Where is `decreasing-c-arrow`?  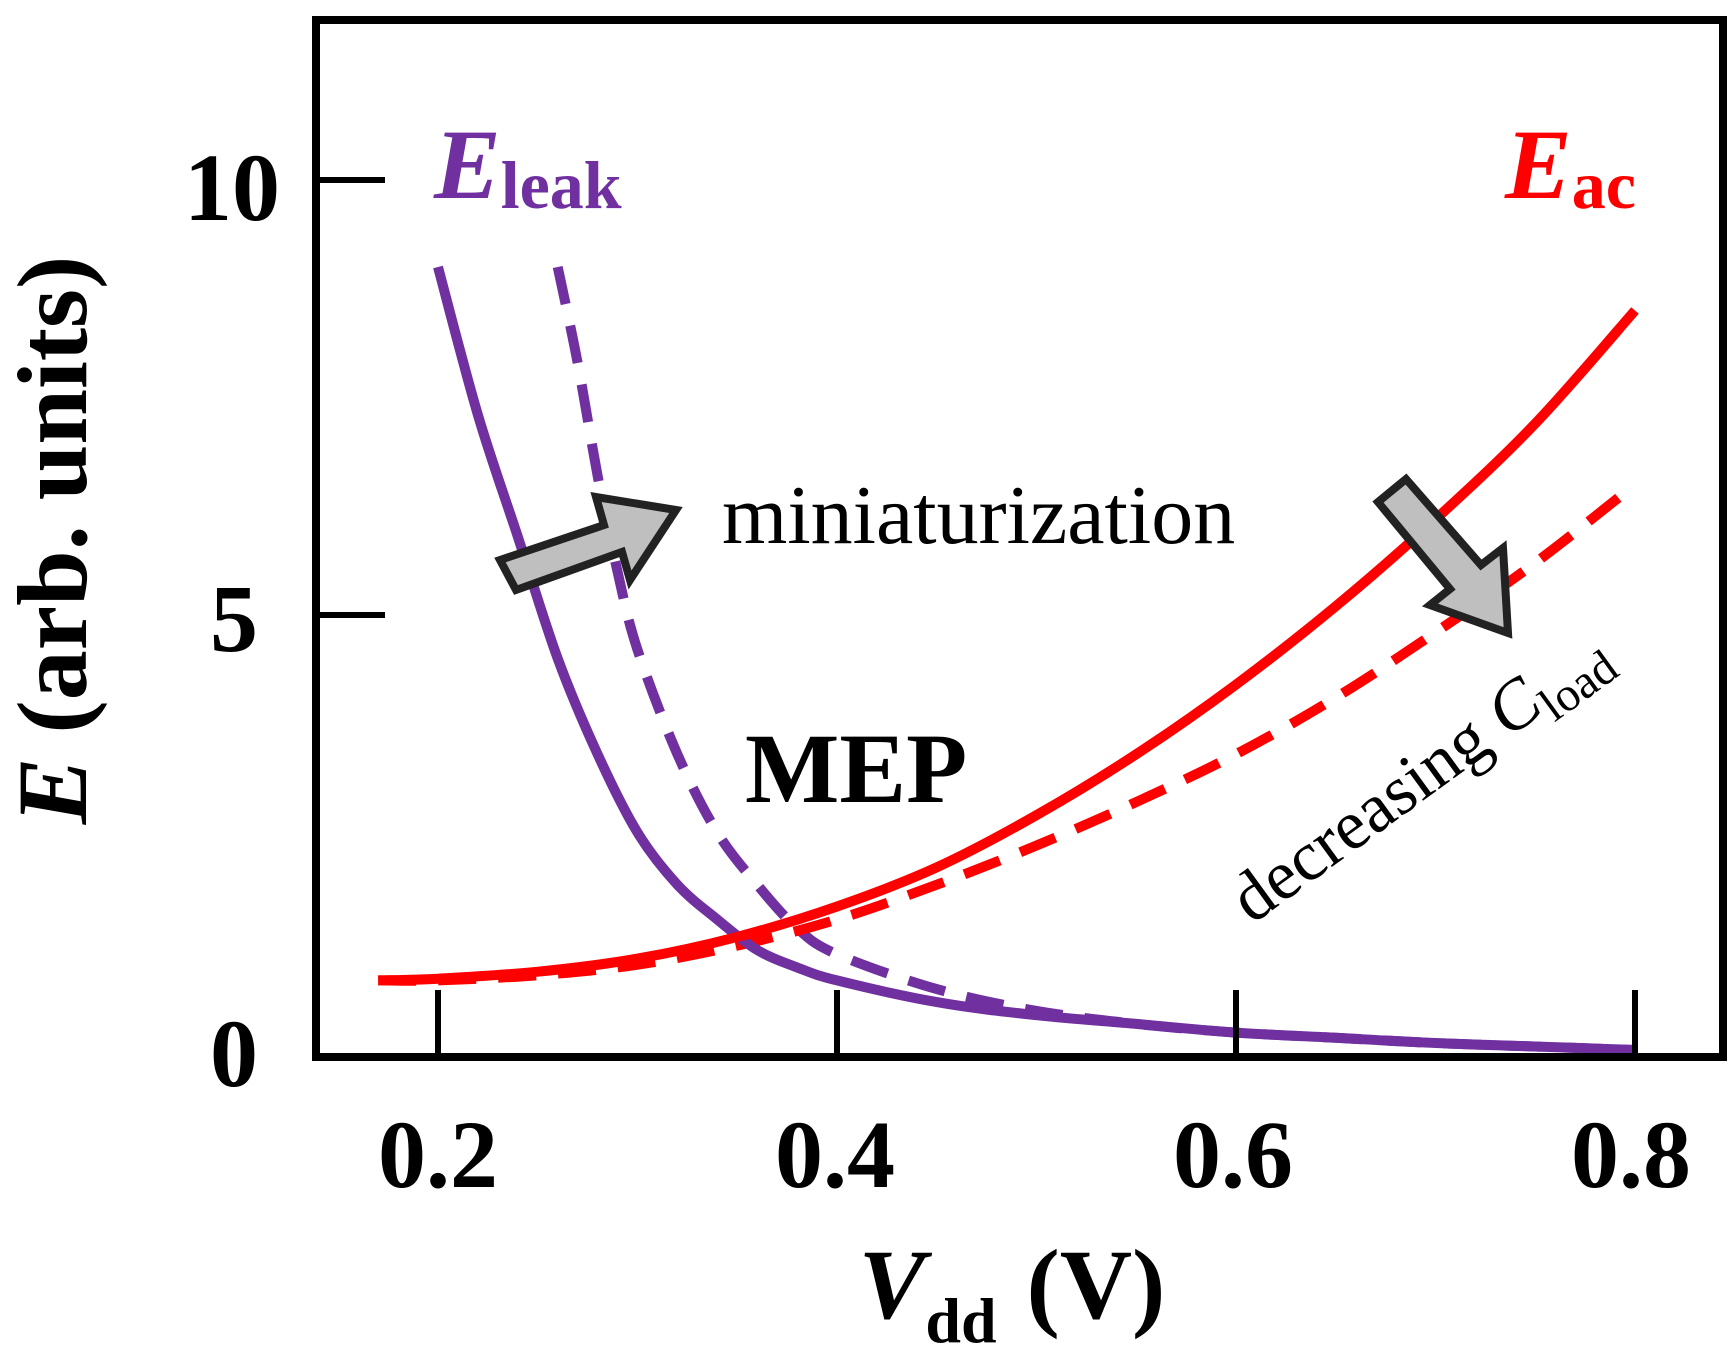 decreasing-c-arrow is located at coordinates (1442, 556).